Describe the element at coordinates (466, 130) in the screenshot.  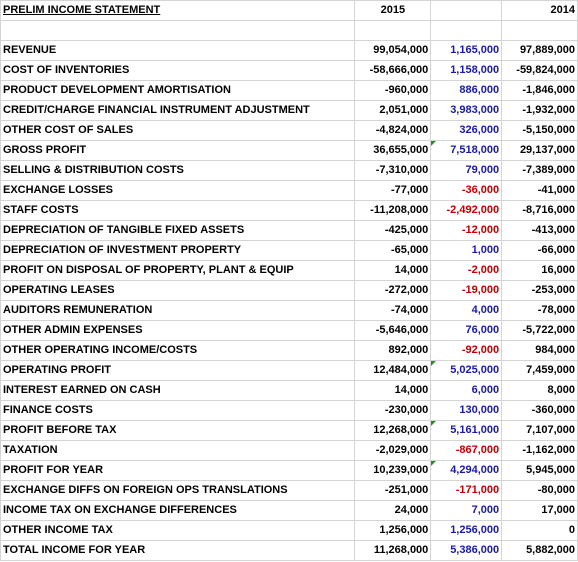
I see `difference-cell: 326,000` at that location.